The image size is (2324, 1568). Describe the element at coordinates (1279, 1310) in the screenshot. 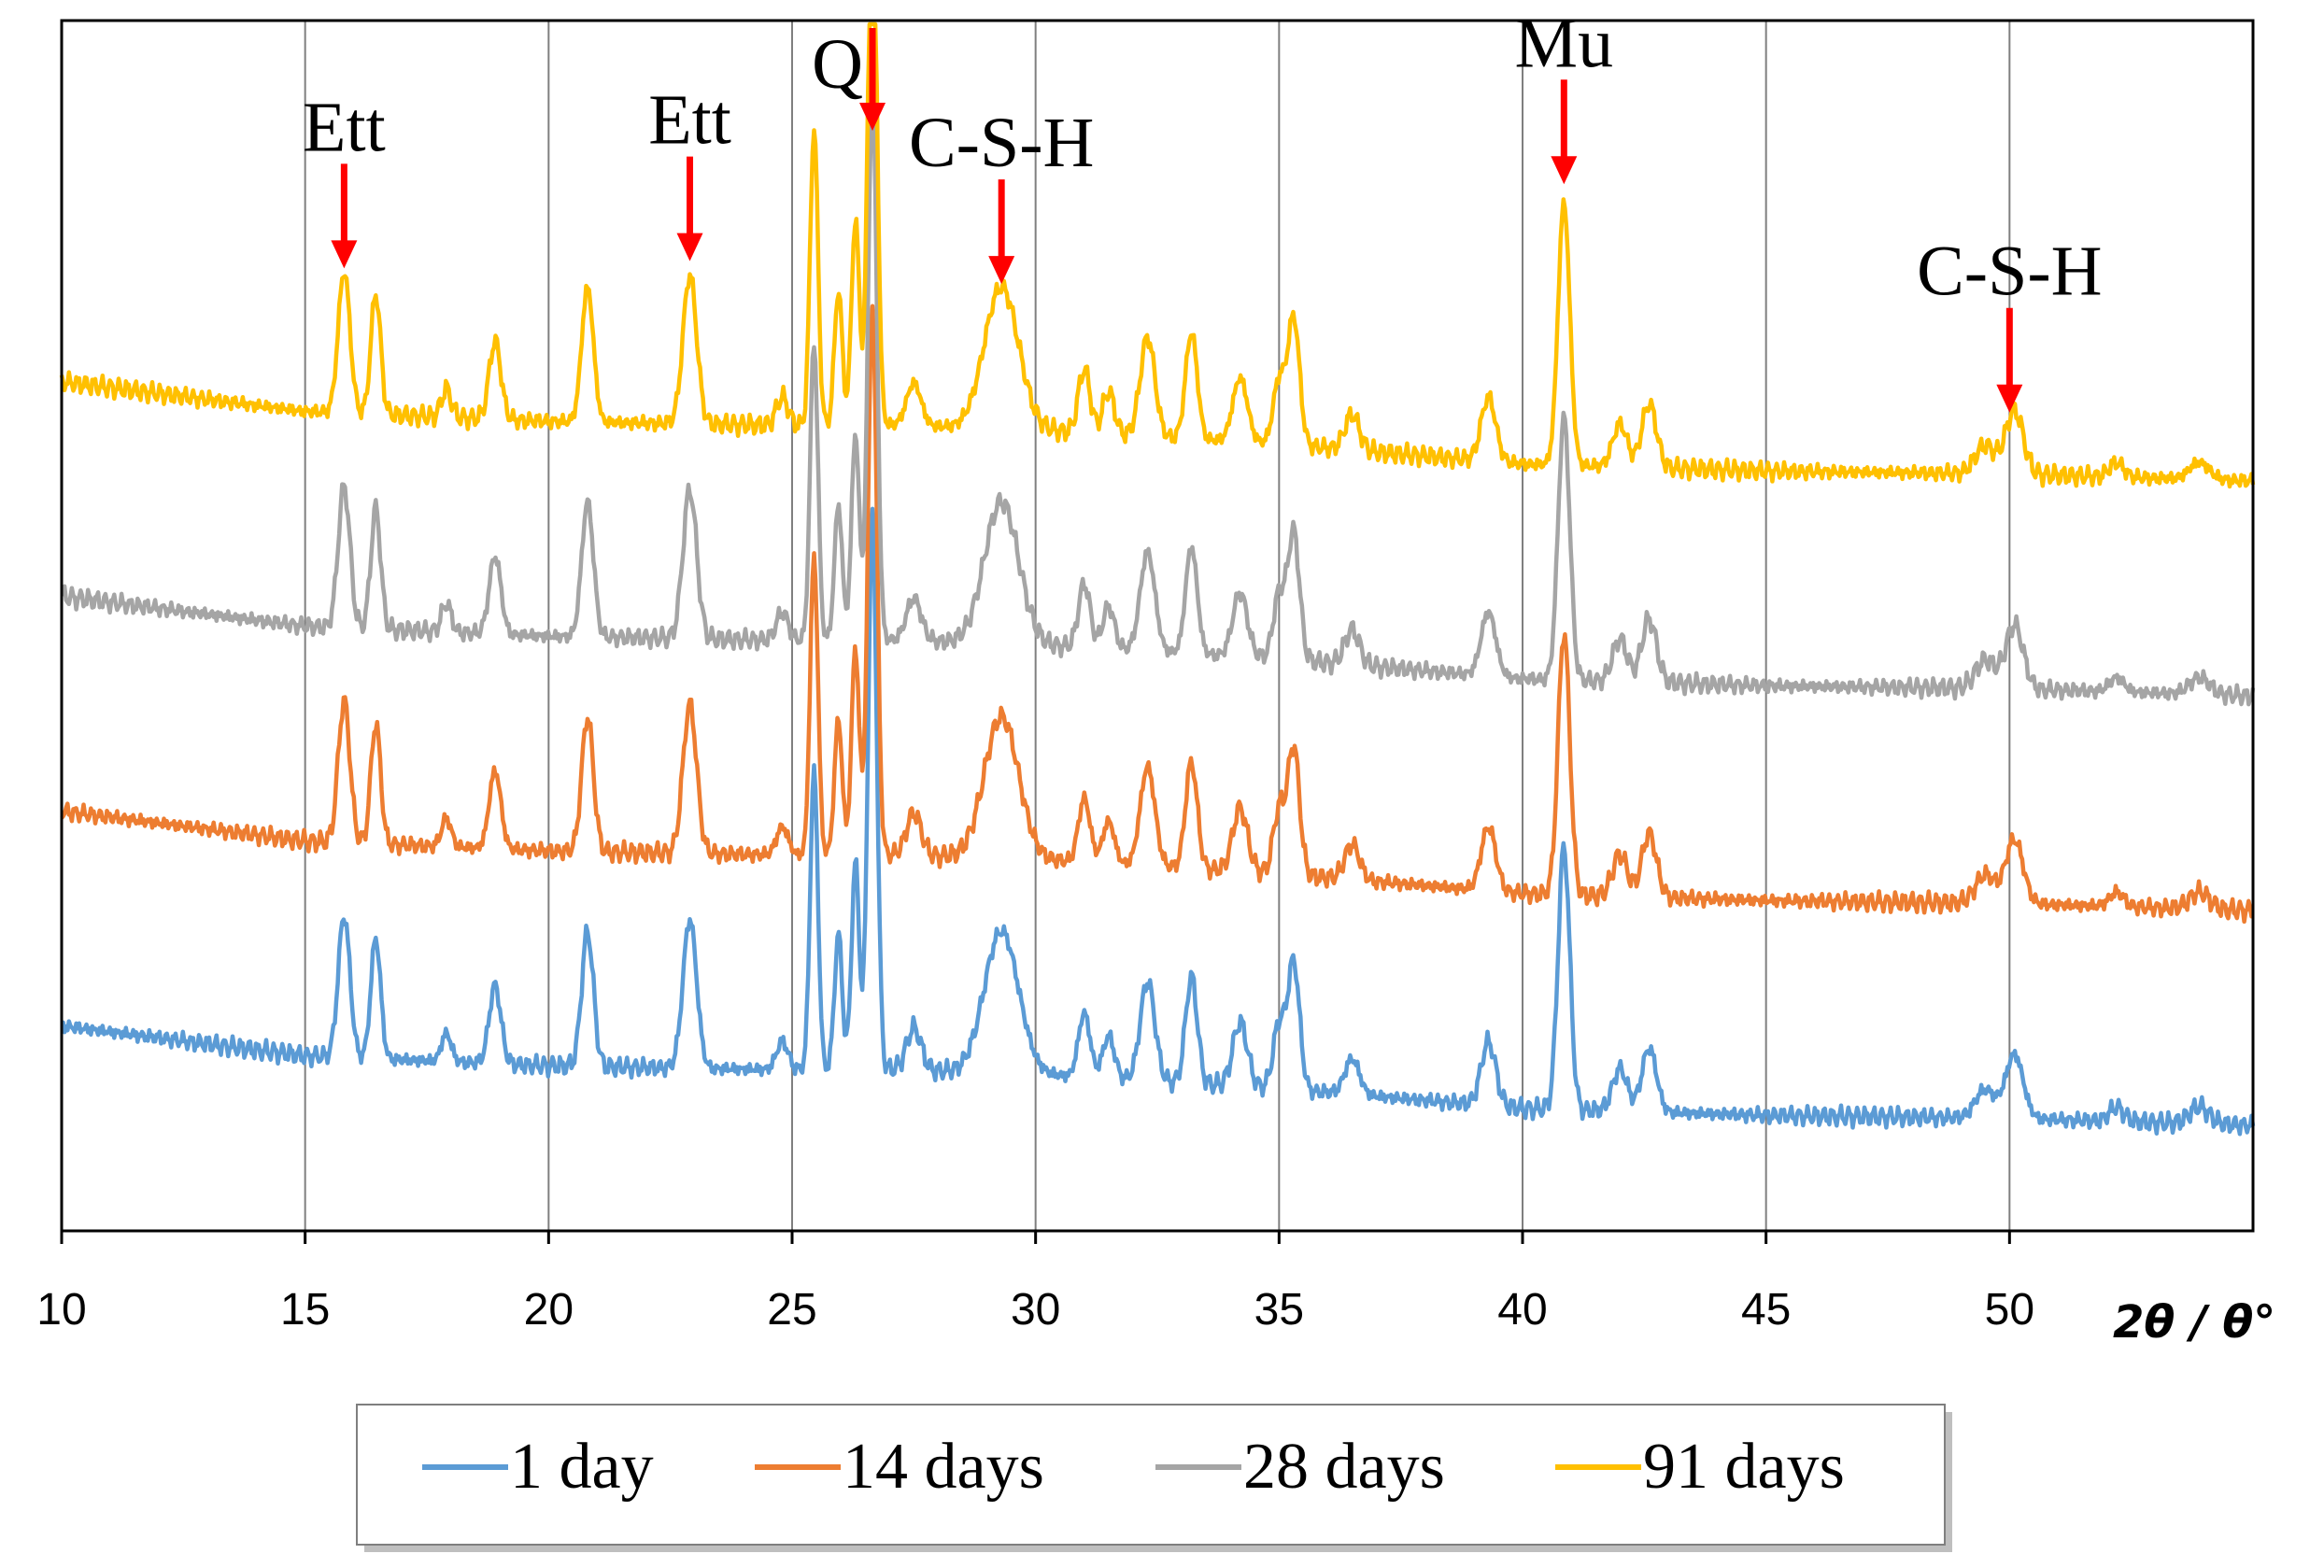

I see `x-tick-label: 35` at that location.